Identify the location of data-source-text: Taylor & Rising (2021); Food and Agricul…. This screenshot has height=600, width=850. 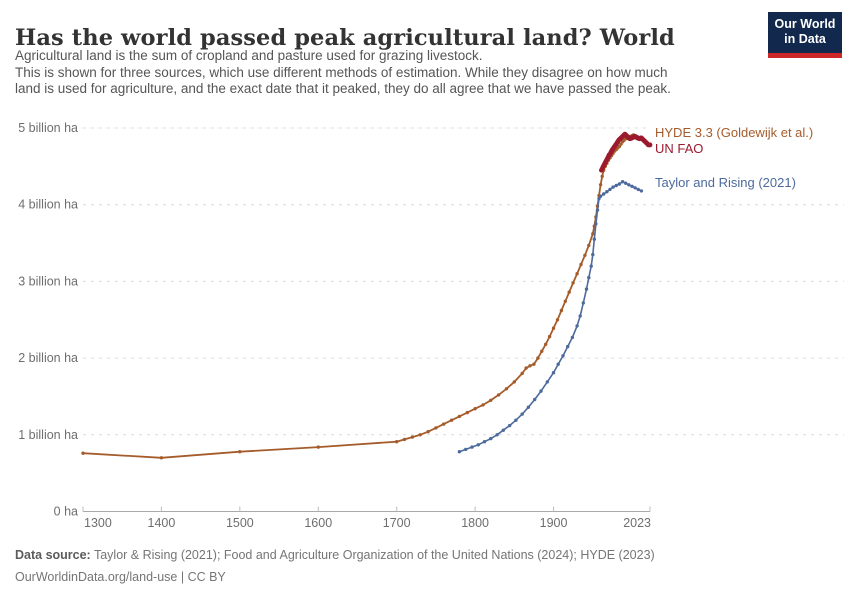
(372, 555).